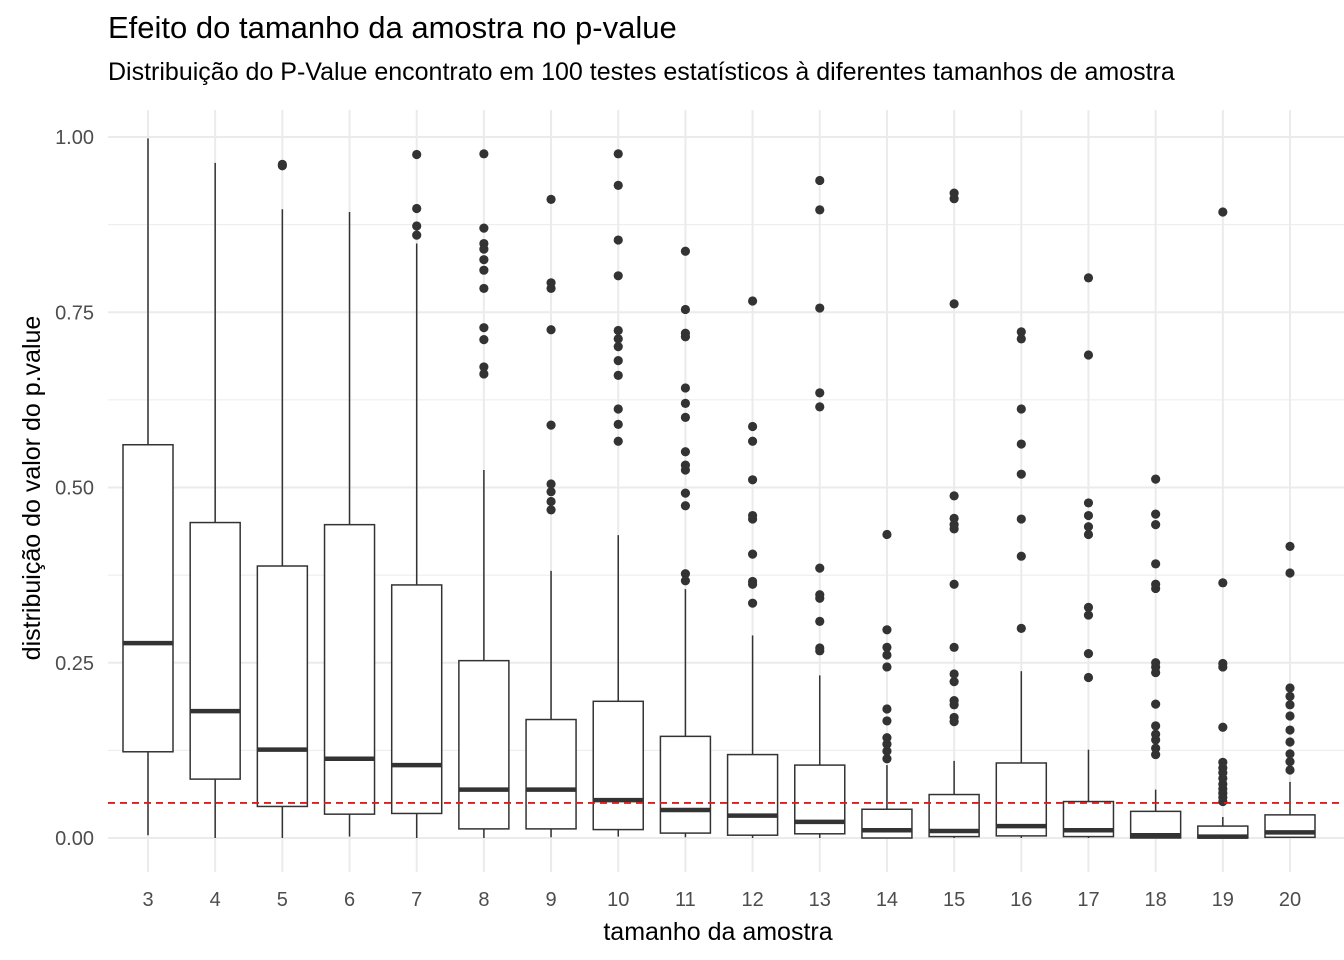 This screenshot has width=1344, height=960. Describe the element at coordinates (820, 900) in the screenshot. I see `x-tick-label: 13` at that location.